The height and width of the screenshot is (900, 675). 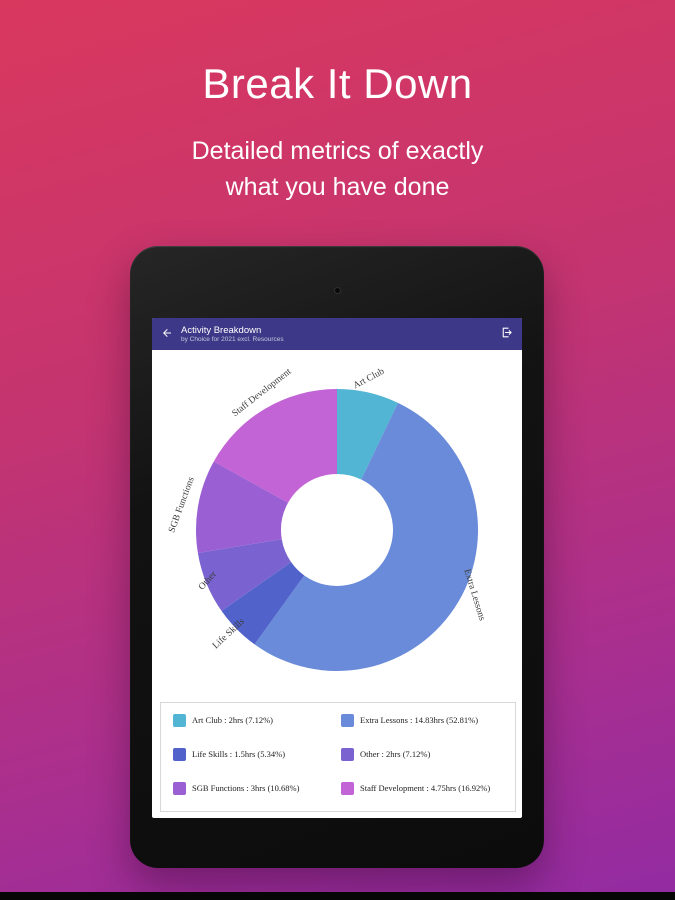 I want to click on legend-label: Staff Development : 4.75hrs (16.92%), so click(x=425, y=788).